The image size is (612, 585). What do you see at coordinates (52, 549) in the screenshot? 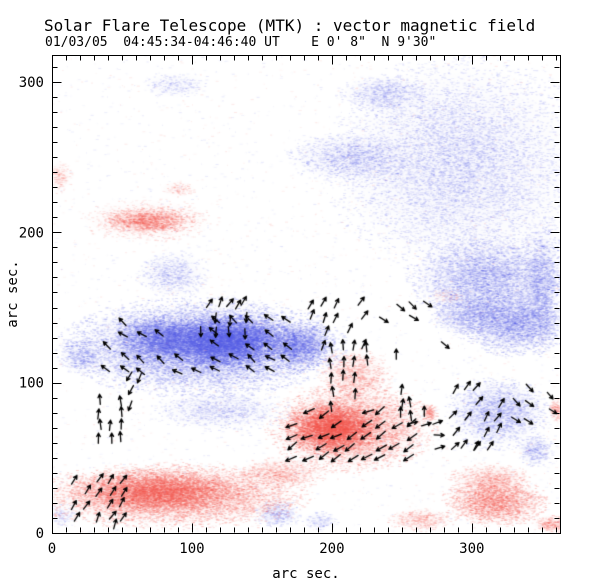
I see `x-tick-label: 0` at bounding box center [52, 549].